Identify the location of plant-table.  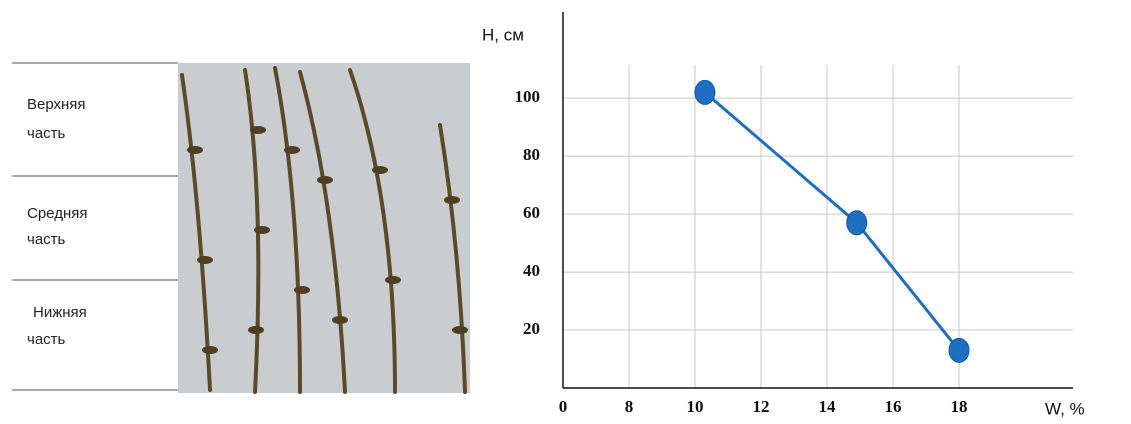
(95, 226).